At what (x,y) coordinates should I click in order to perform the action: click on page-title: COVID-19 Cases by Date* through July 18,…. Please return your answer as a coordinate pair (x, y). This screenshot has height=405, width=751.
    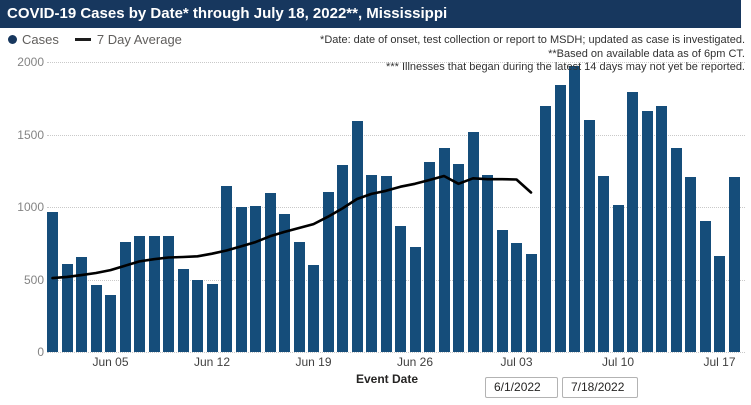
    Looking at the image, I should click on (370, 14).